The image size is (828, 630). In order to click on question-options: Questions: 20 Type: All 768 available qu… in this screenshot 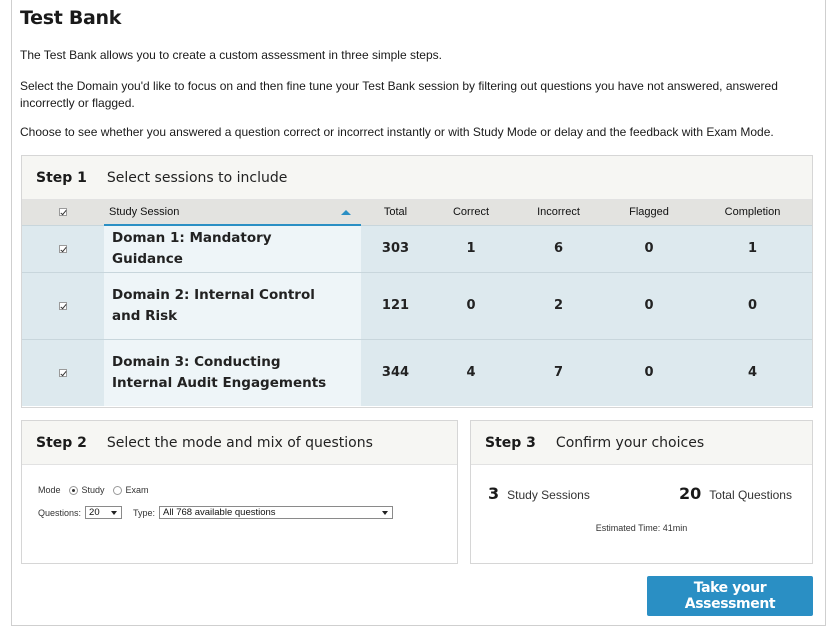, I will do `click(216, 512)`.